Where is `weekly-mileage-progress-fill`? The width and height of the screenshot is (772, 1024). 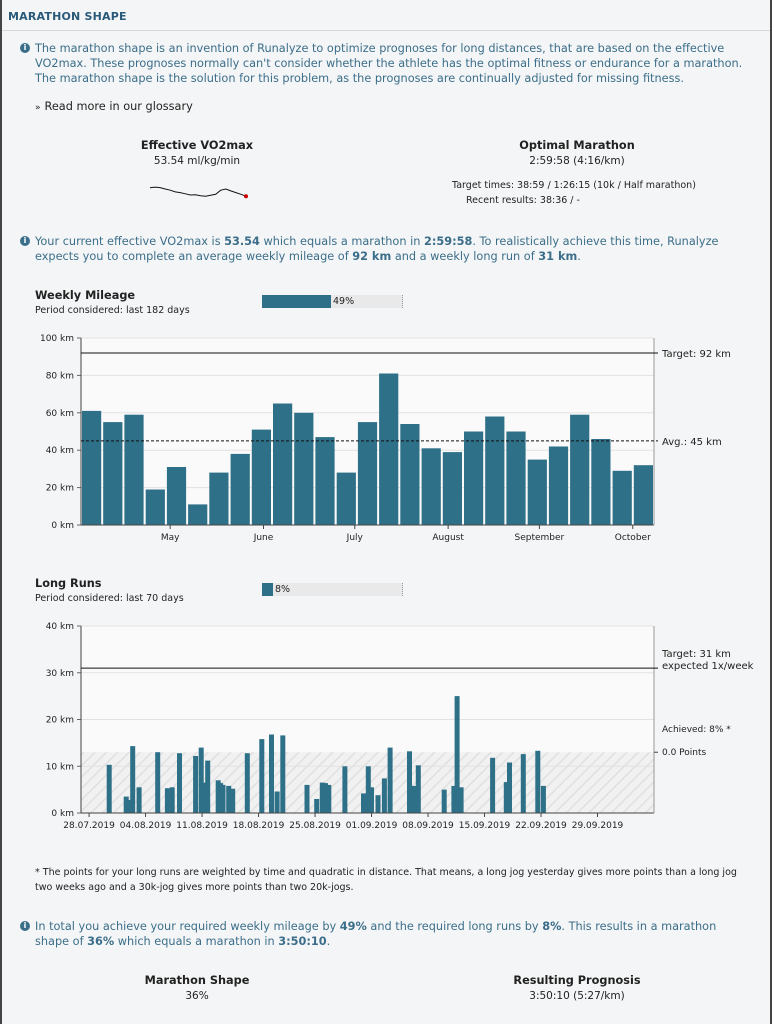
weekly-mileage-progress-fill is located at coordinates (296, 301).